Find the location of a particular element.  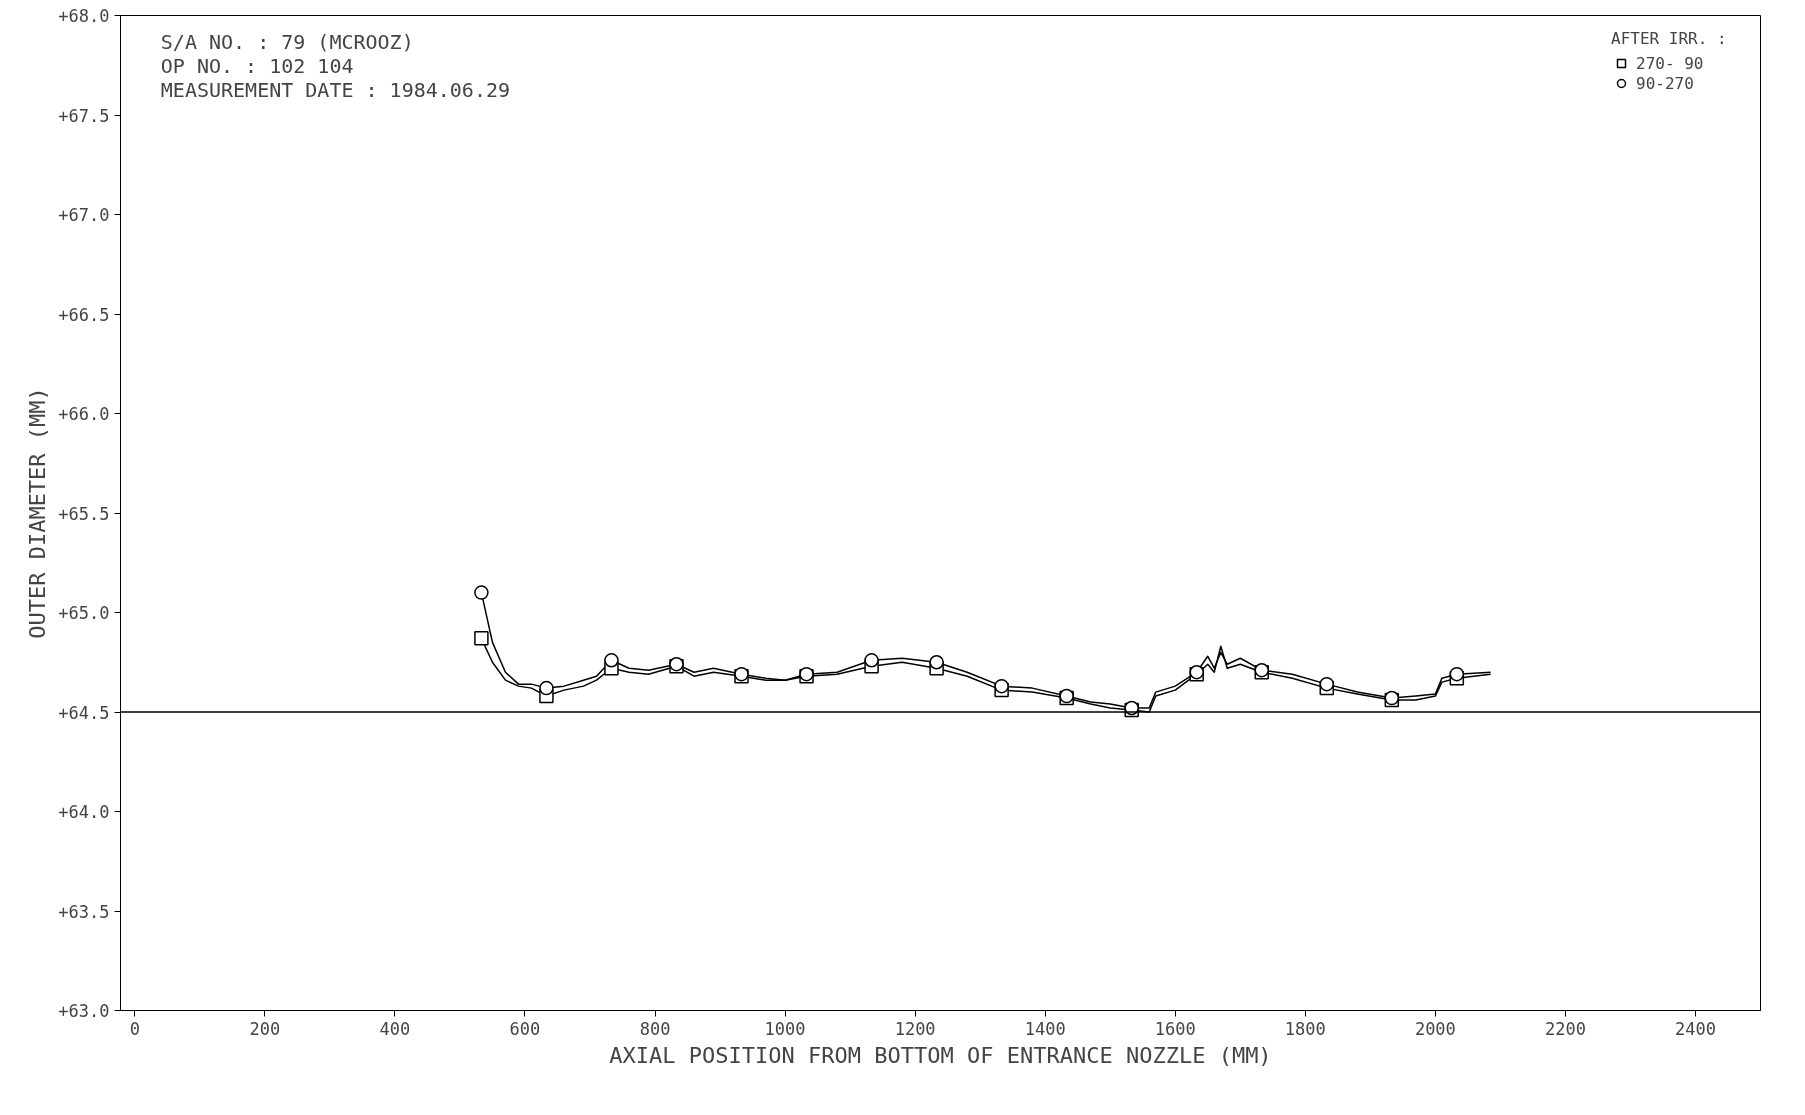

y-tick-label: +64.0 is located at coordinates (84, 812).